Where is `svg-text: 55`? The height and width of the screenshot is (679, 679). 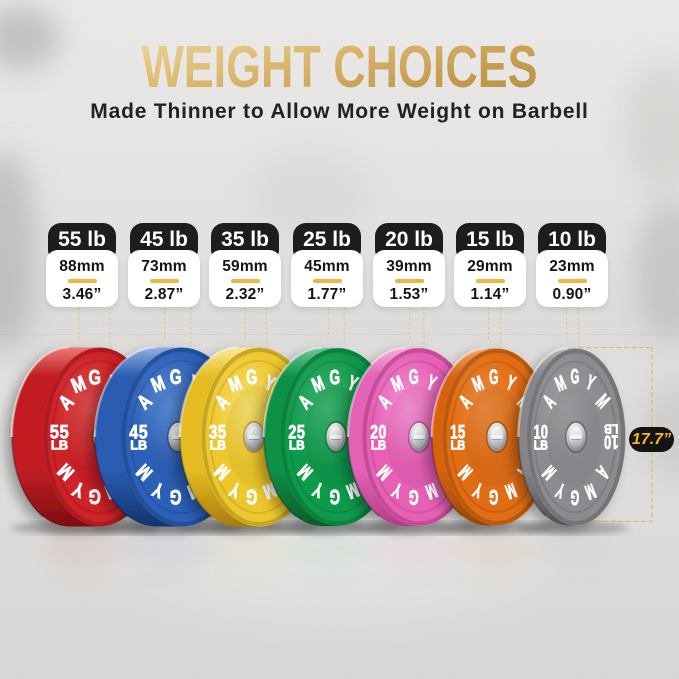 svg-text: 55 is located at coordinates (59, 431).